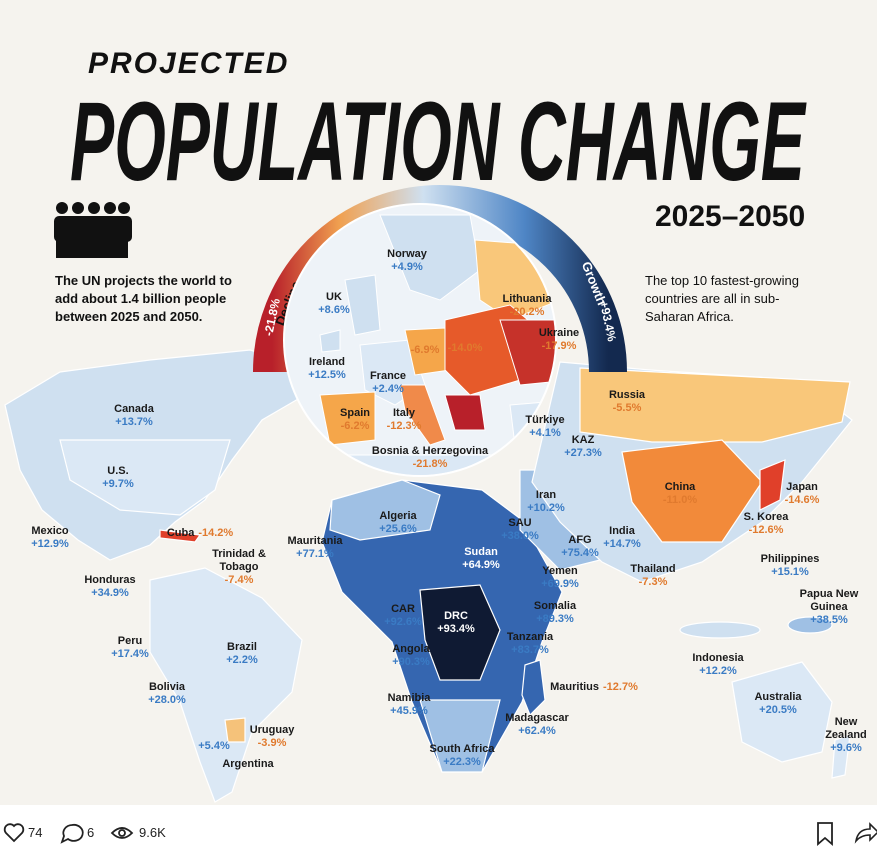 The width and height of the screenshot is (877, 861). I want to click on country-label: Trinidad & Tobago -7.4%, so click(239, 567).